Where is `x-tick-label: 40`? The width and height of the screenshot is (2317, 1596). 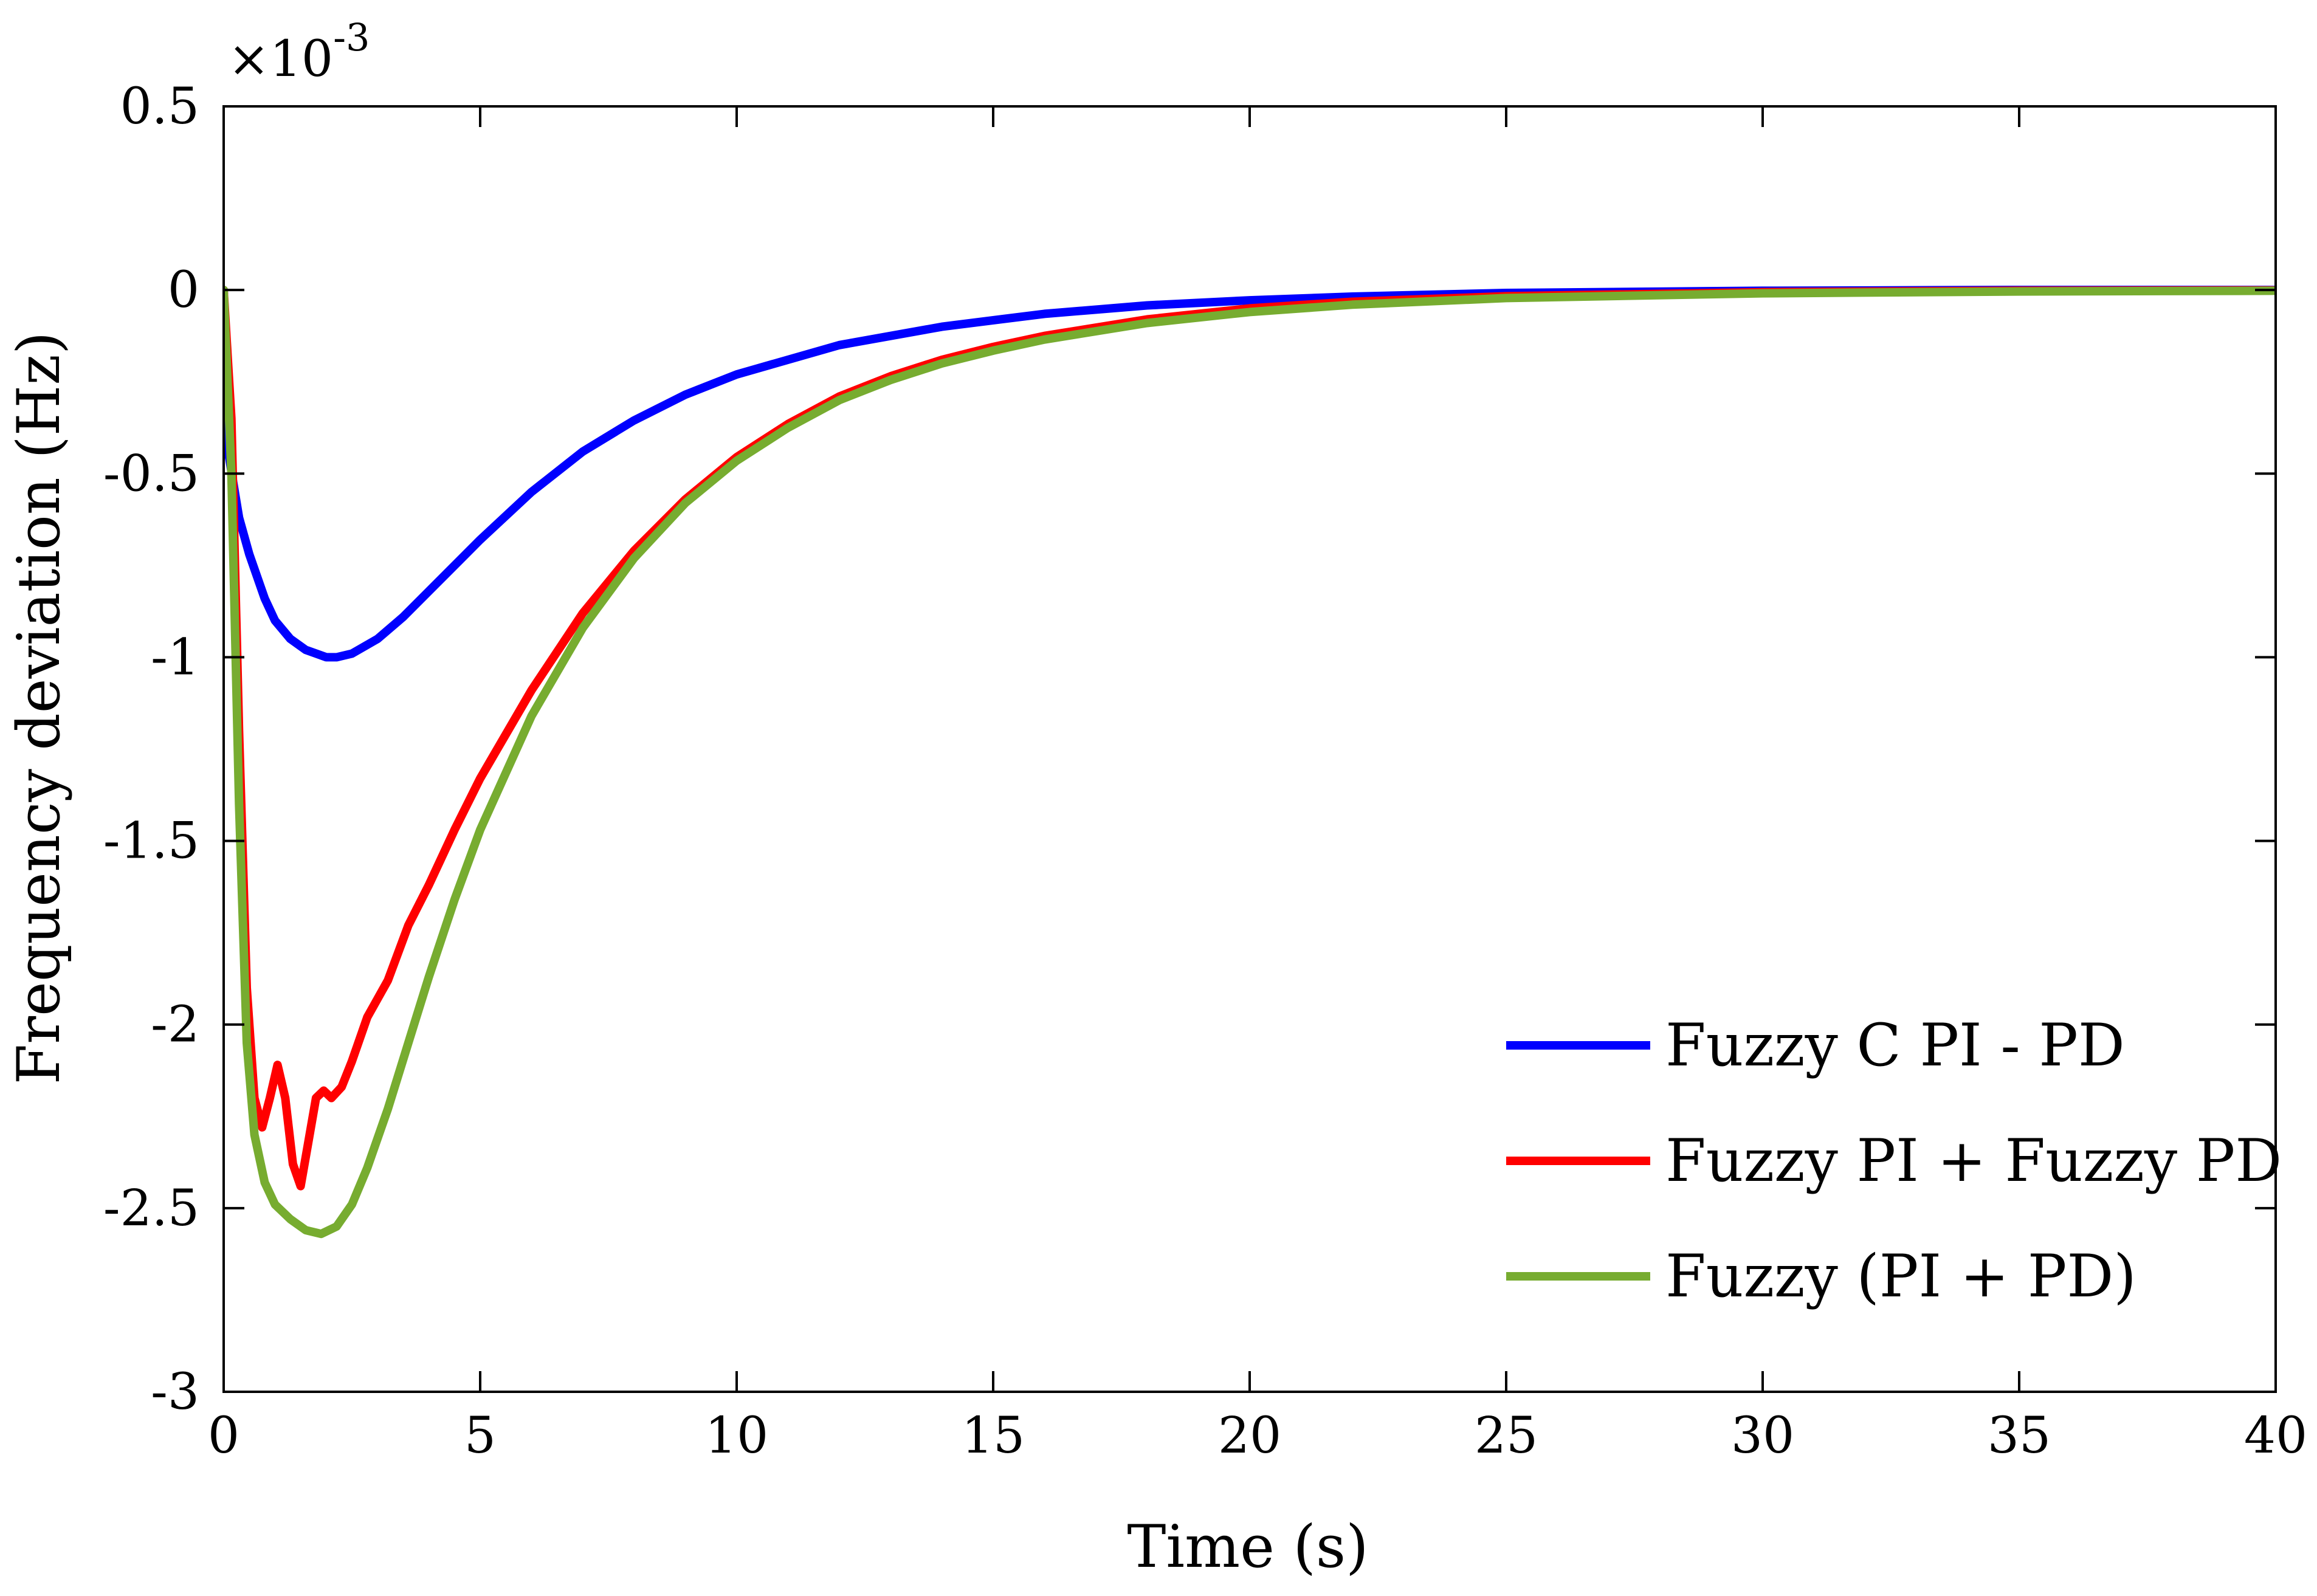
x-tick-label: 40 is located at coordinates (2276, 1436).